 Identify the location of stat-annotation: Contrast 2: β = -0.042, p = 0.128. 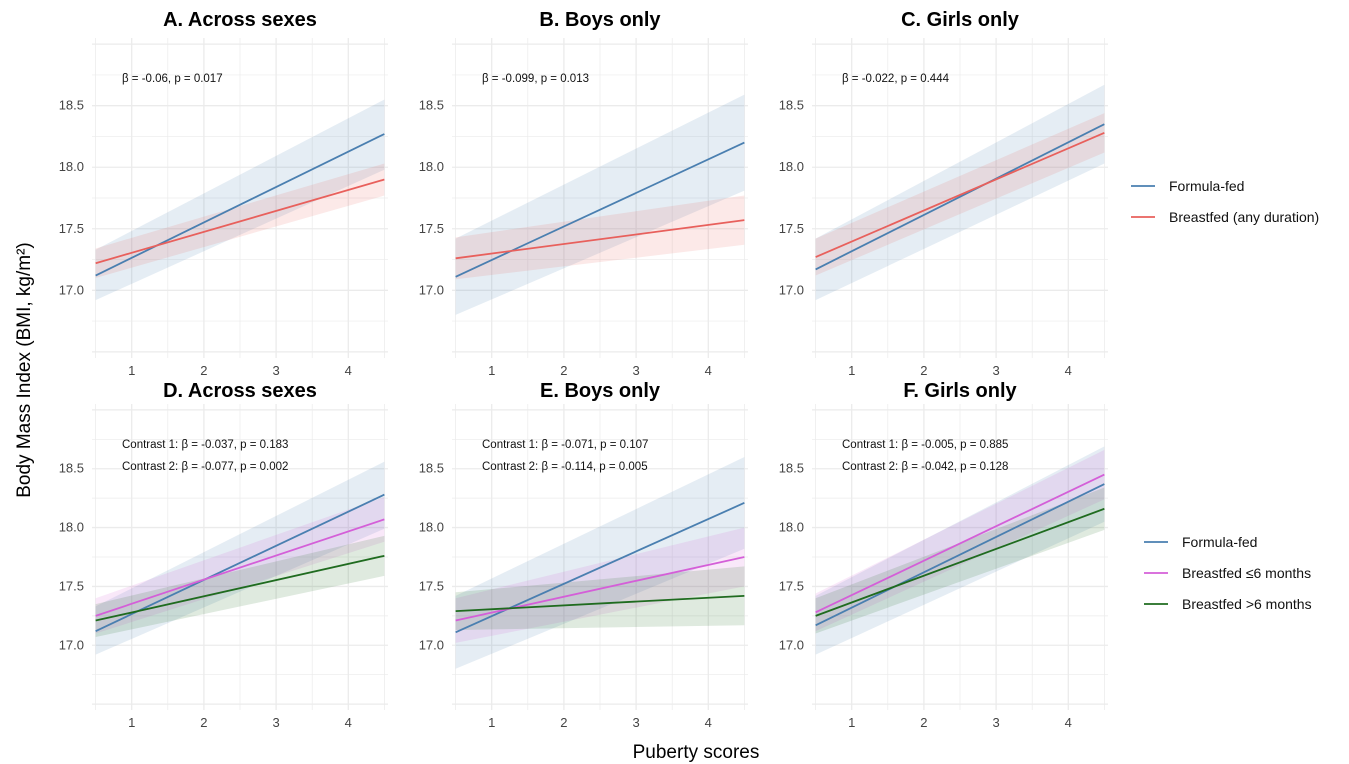
(925, 467).